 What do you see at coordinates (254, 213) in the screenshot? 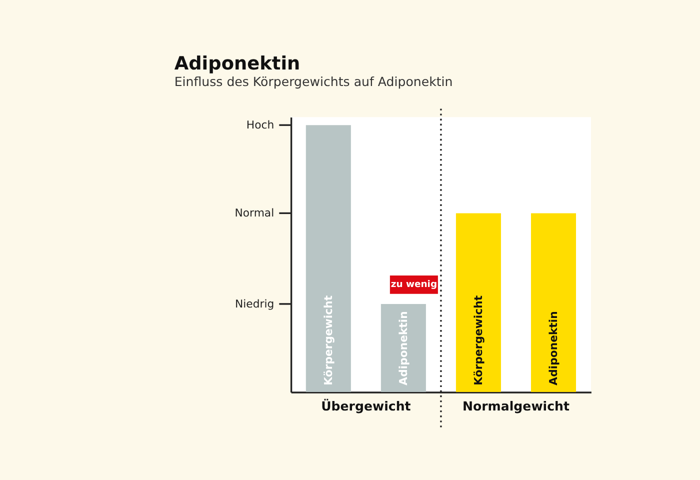
I see `text: Normal` at bounding box center [254, 213].